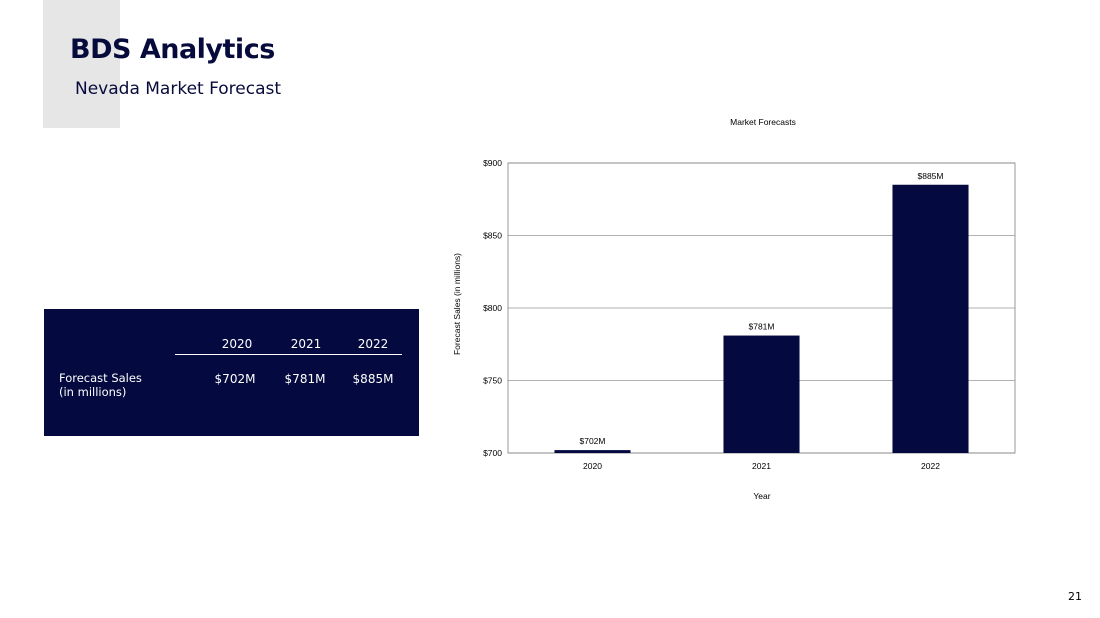  Describe the element at coordinates (931, 176) in the screenshot. I see `data-label-2022: $885M` at that location.